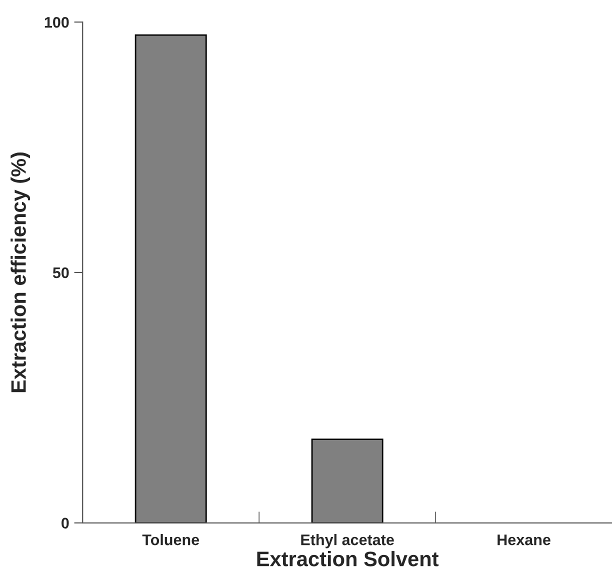 The width and height of the screenshot is (612, 581). What do you see at coordinates (56, 22) in the screenshot?
I see `y-tick-label: 100` at bounding box center [56, 22].